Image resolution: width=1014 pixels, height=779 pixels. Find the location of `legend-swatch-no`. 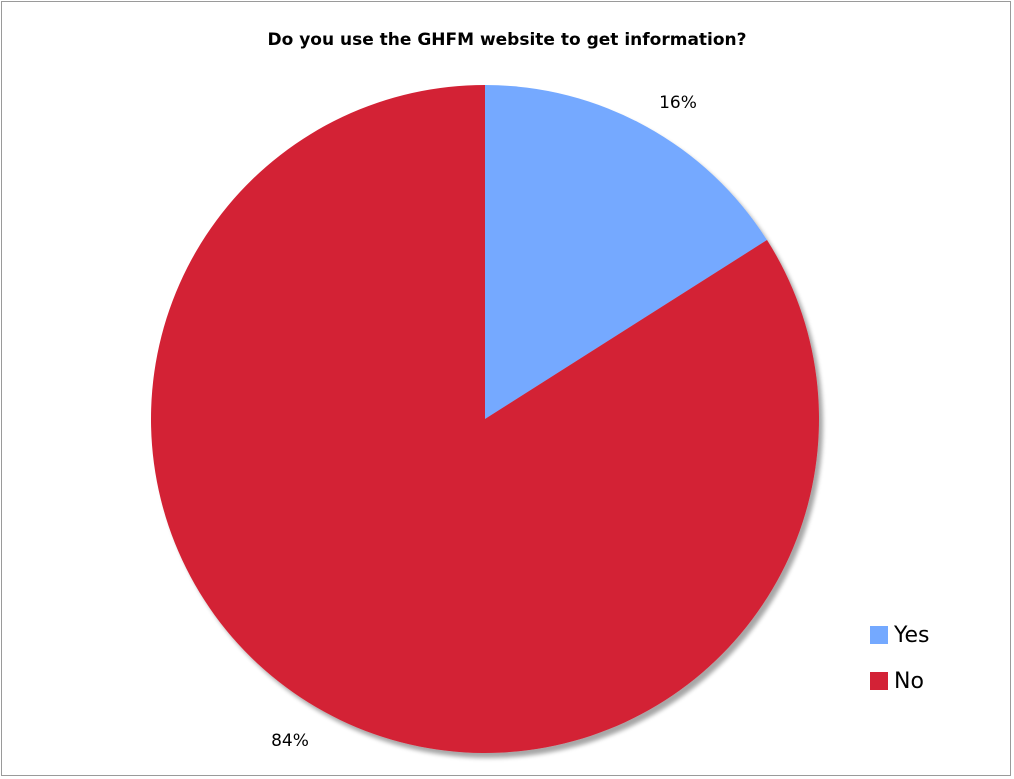

legend-swatch-no is located at coordinates (879, 681).